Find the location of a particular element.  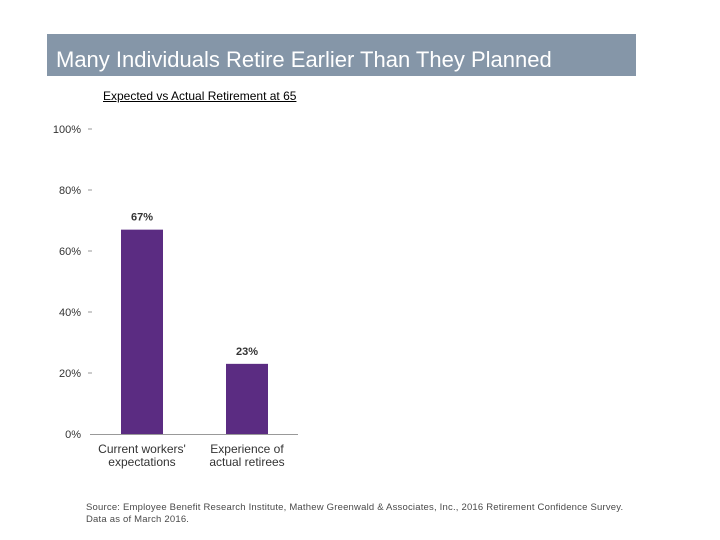

y-tick-label: 20% is located at coordinates (70, 374).